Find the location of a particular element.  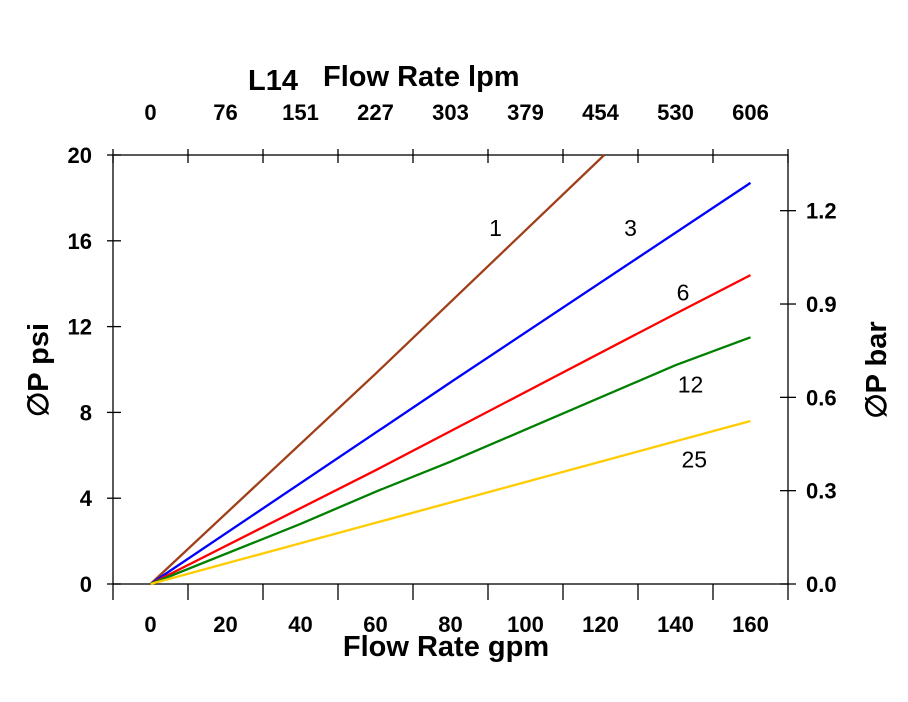

series-label-1: 1 is located at coordinates (495, 228).